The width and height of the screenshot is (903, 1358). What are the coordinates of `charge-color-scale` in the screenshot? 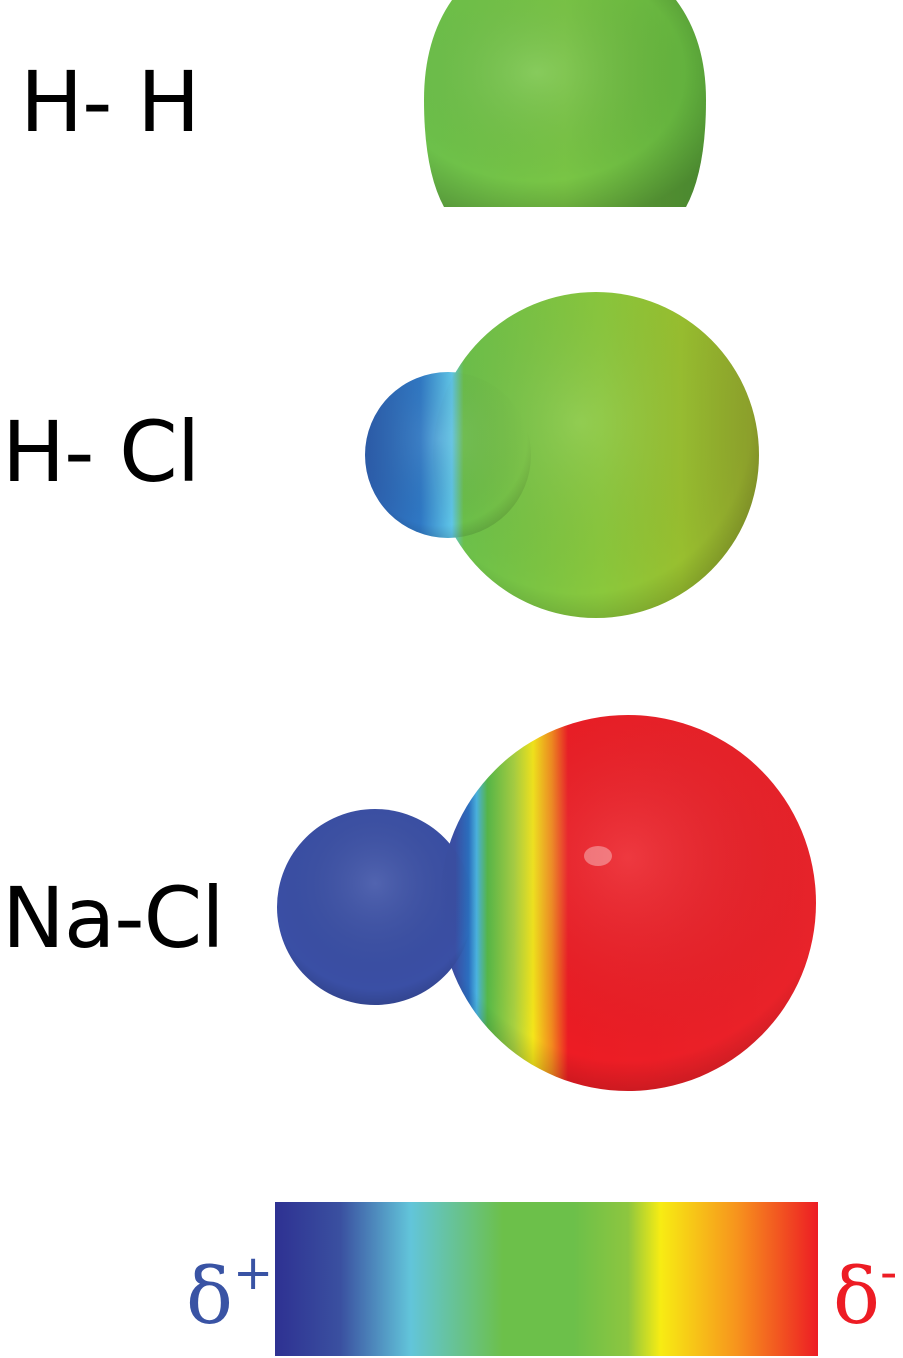 It's located at (546, 1279).